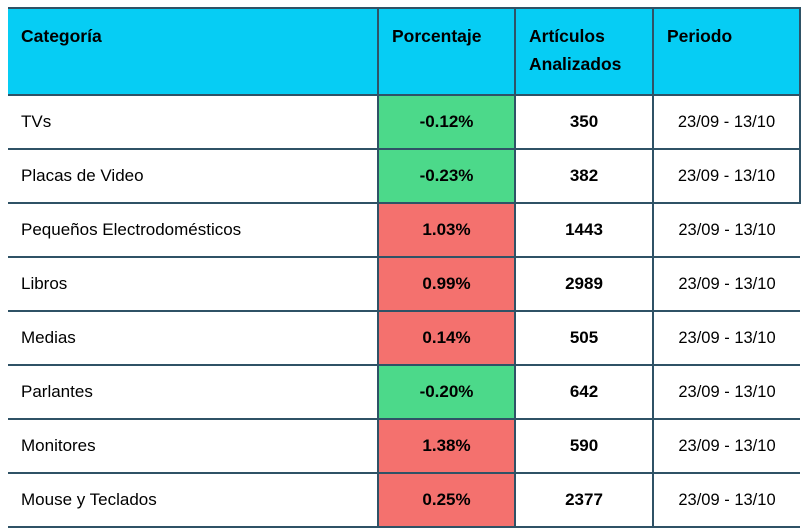 Image resolution: width=808 pixels, height=531 pixels. I want to click on table-row: Monitores 1.38% 590 23/09 - 13/10, so click(404, 446).